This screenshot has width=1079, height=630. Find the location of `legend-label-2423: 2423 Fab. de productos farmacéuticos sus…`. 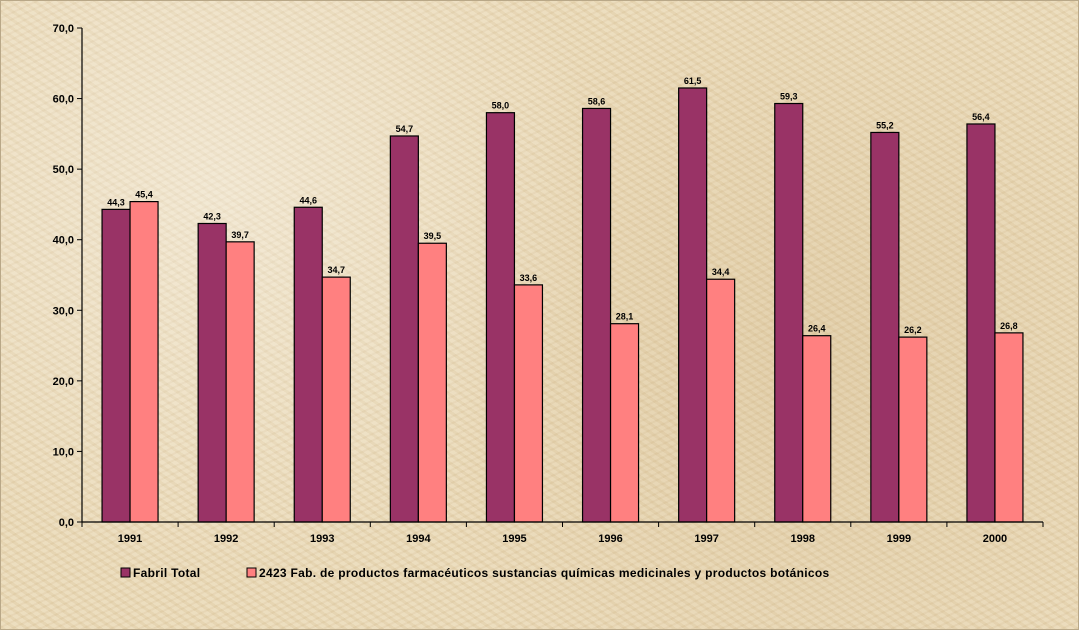

legend-label-2423: 2423 Fab. de productos farmacéuticos sus… is located at coordinates (544, 573).